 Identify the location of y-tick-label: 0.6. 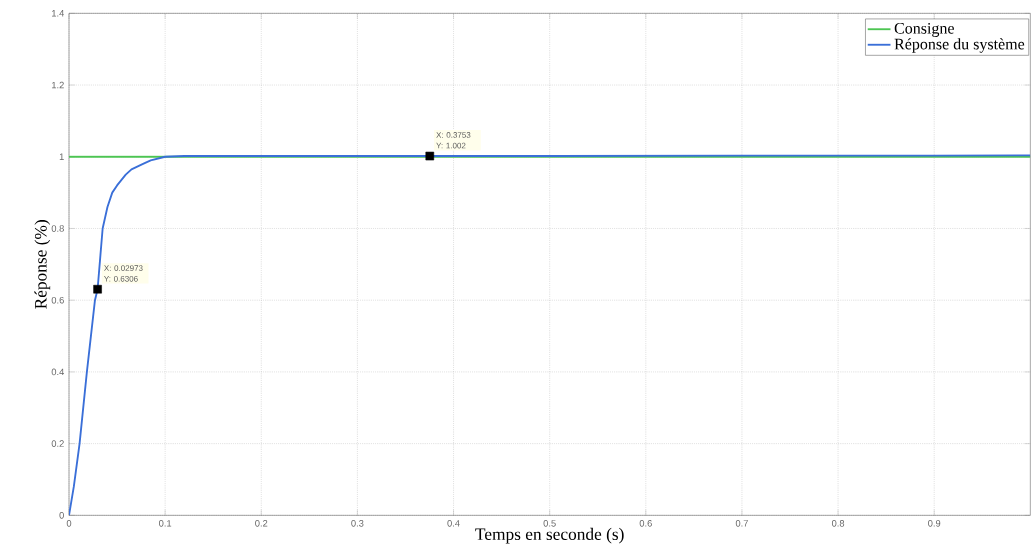
(57, 300).